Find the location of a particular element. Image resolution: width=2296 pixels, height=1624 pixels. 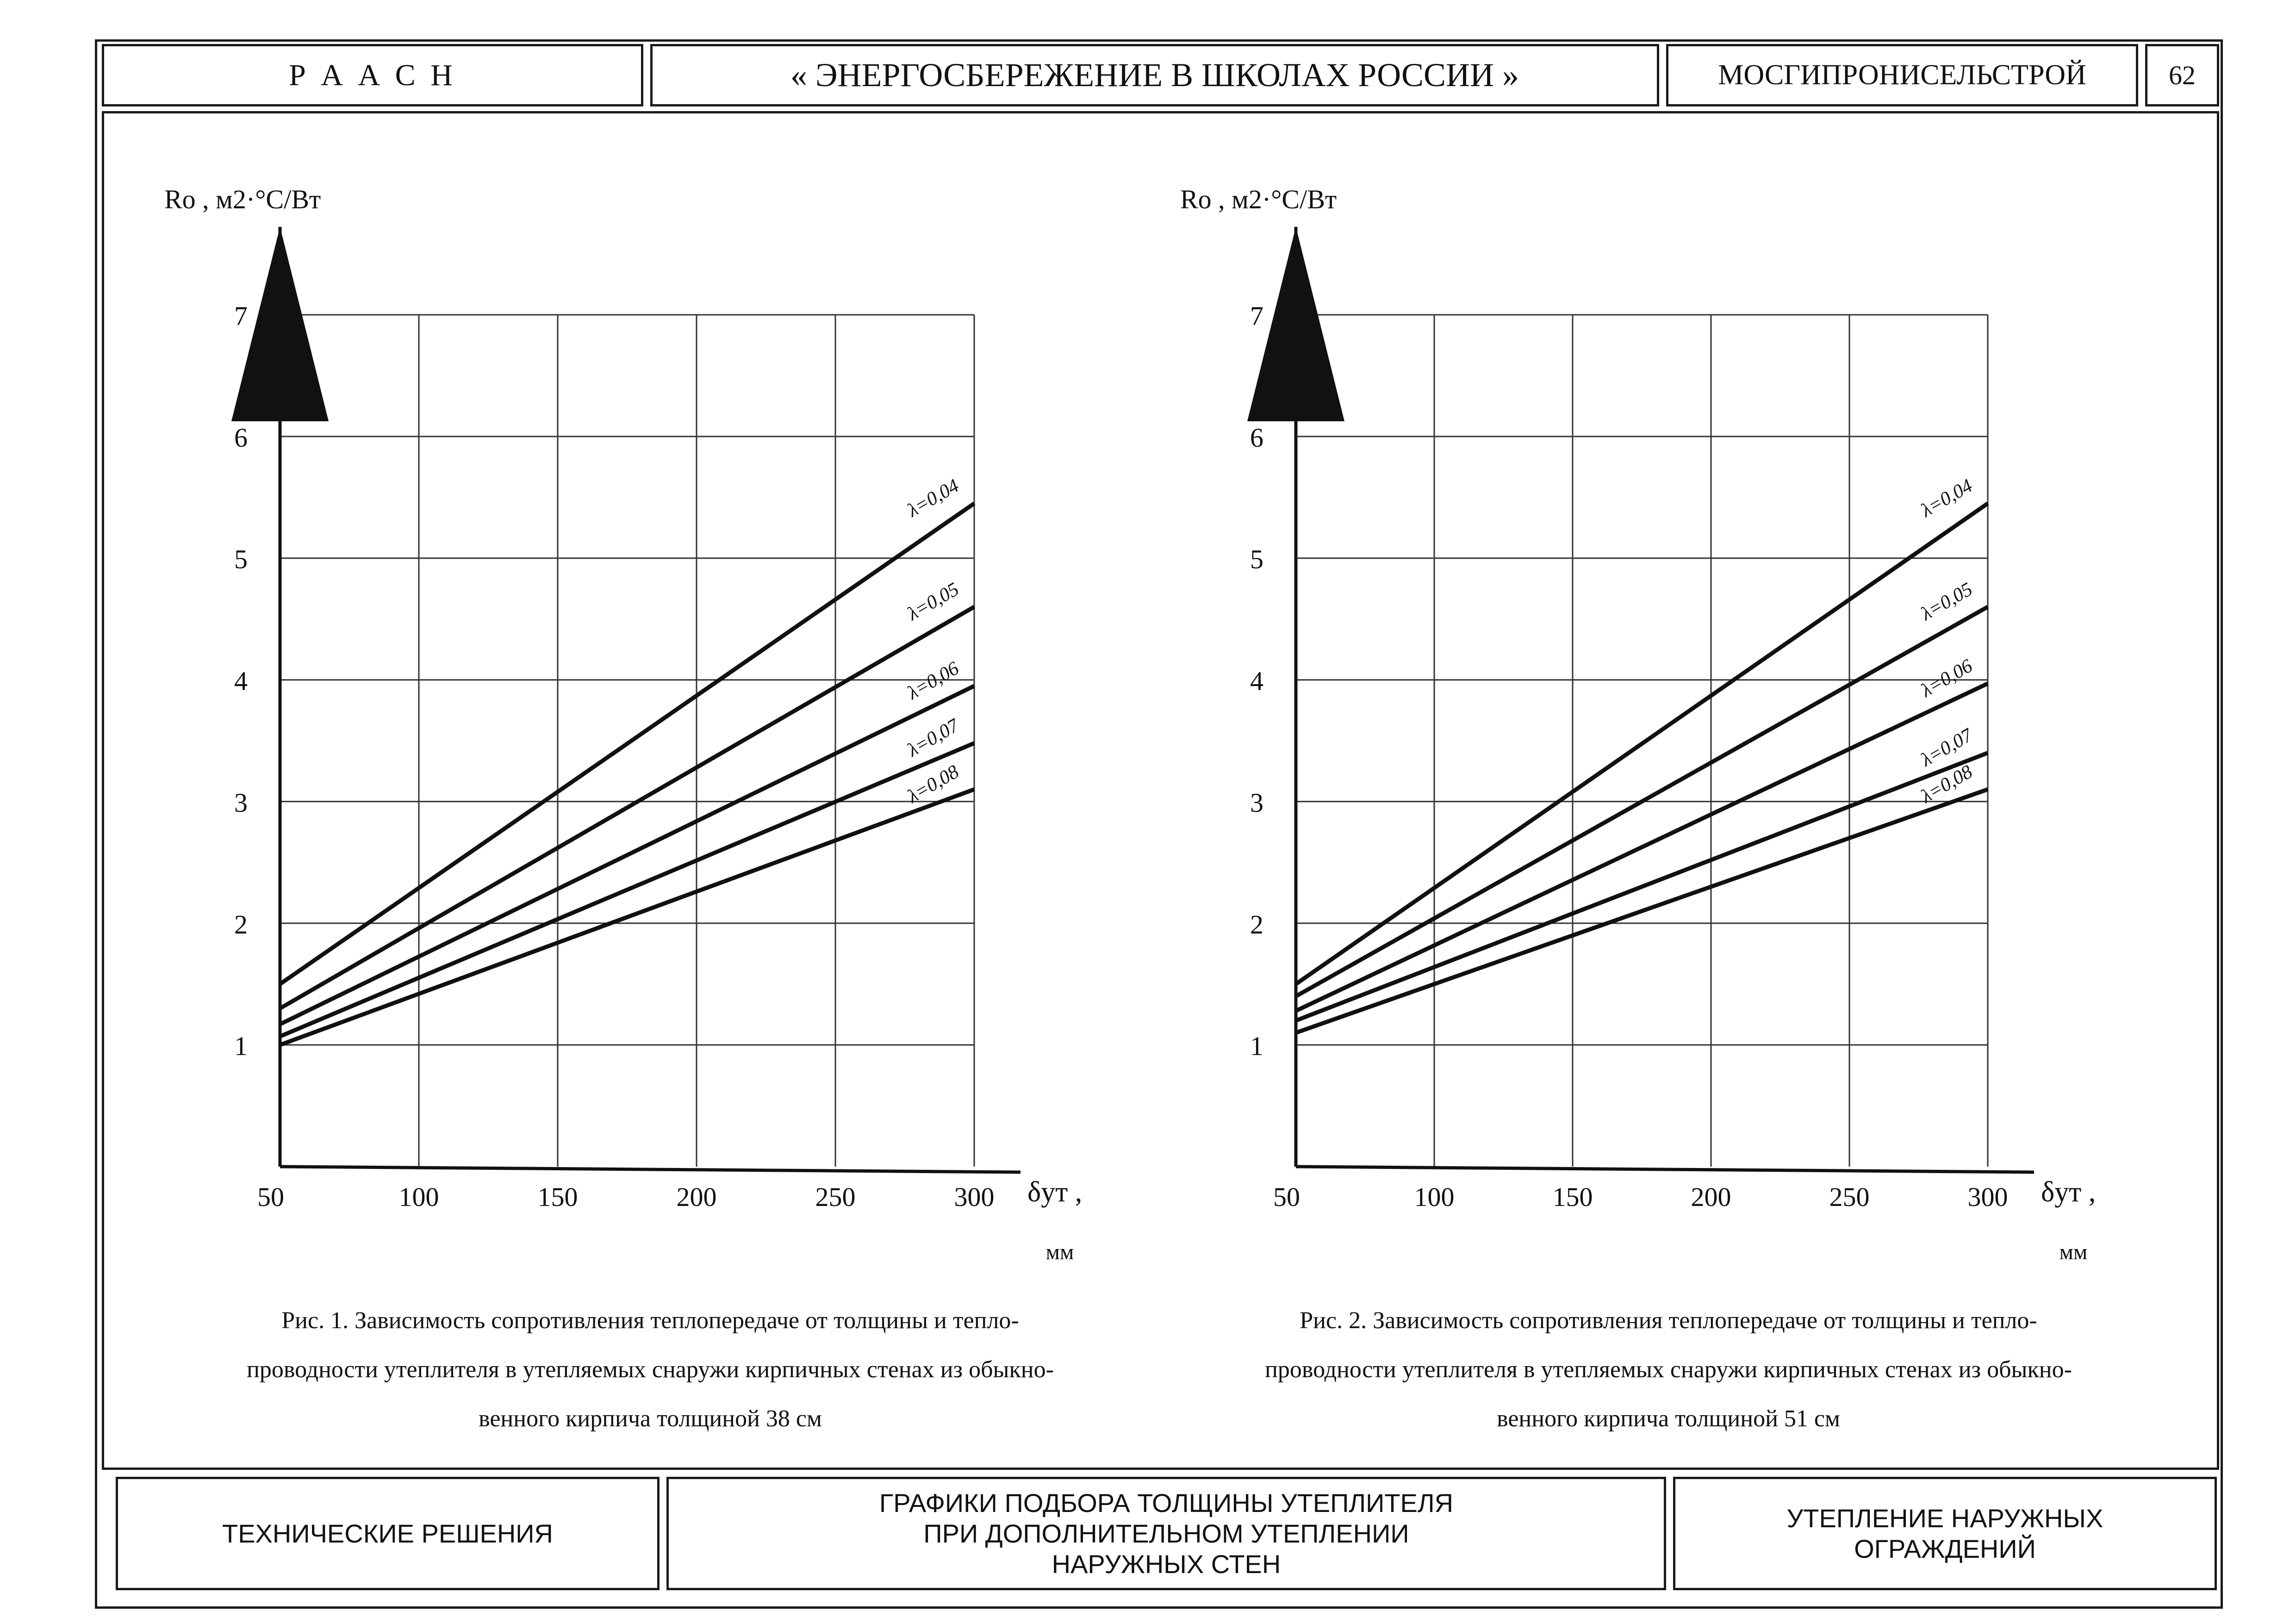

header-cell-org is located at coordinates (372, 75).